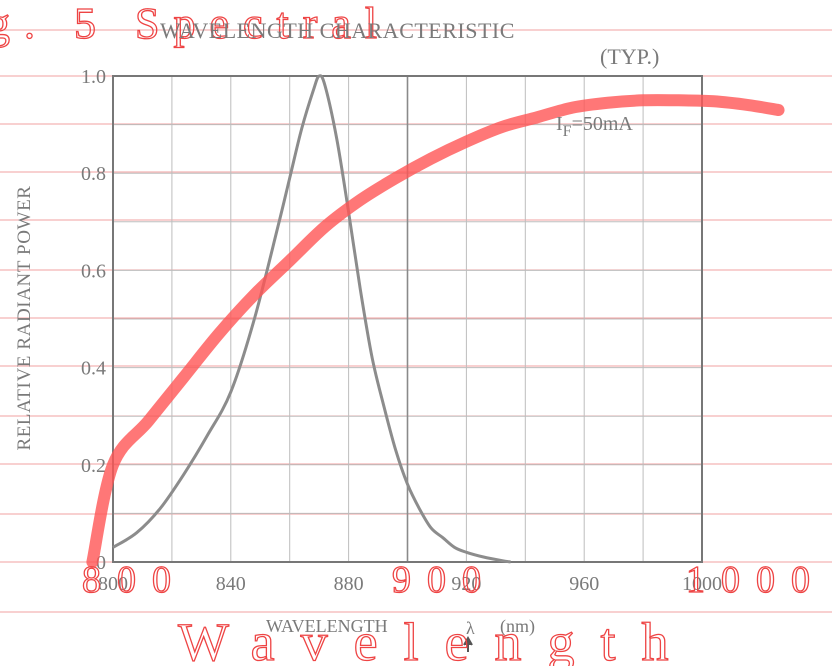 The height and width of the screenshot is (666, 832). I want to click on chart-subtitle: (TYP.), so click(629, 56).